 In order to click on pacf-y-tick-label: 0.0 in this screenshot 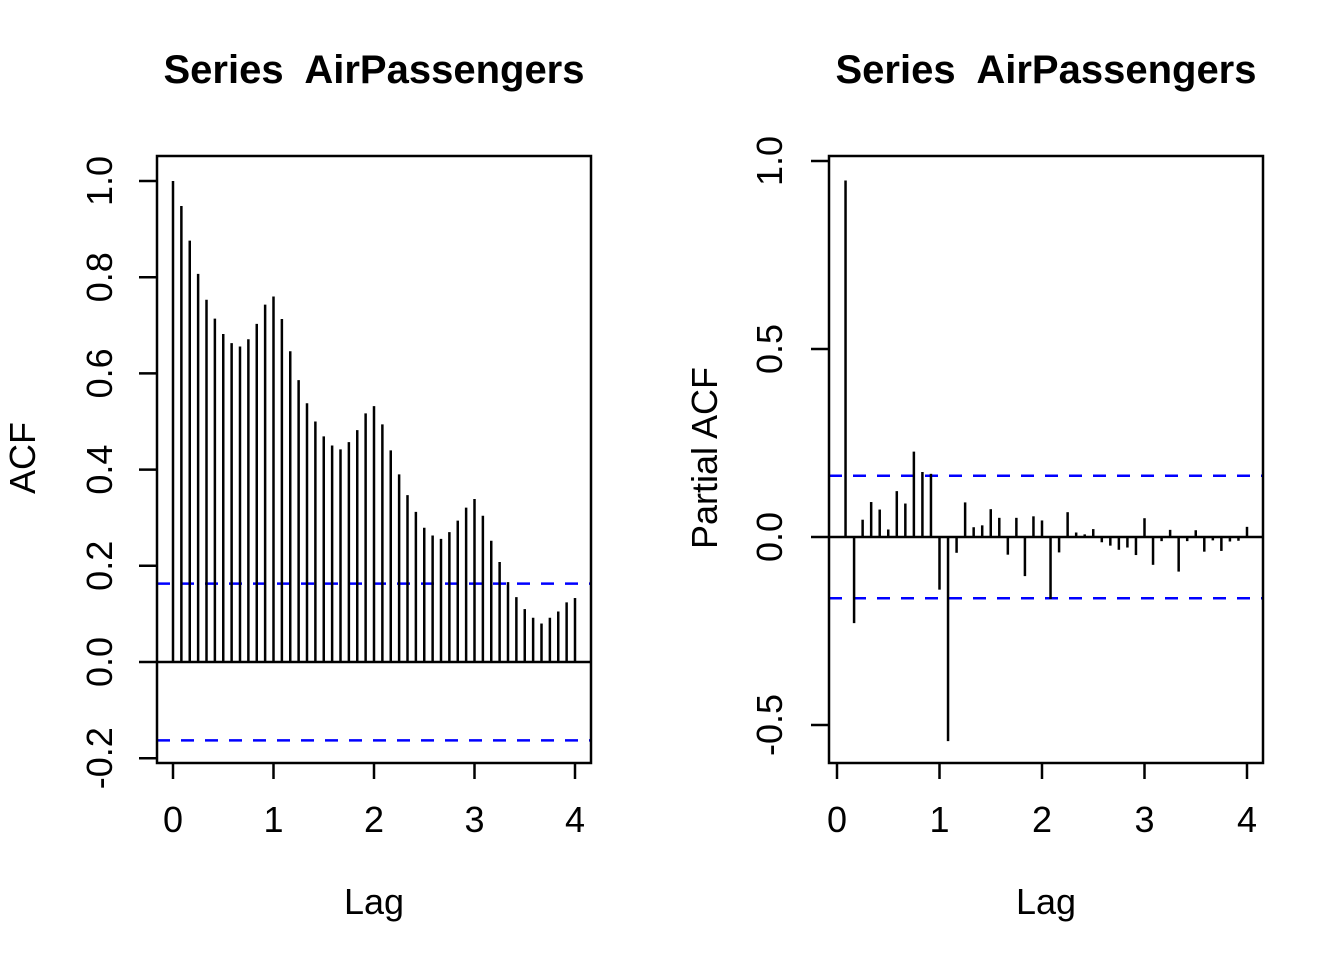, I will do `click(769, 537)`.